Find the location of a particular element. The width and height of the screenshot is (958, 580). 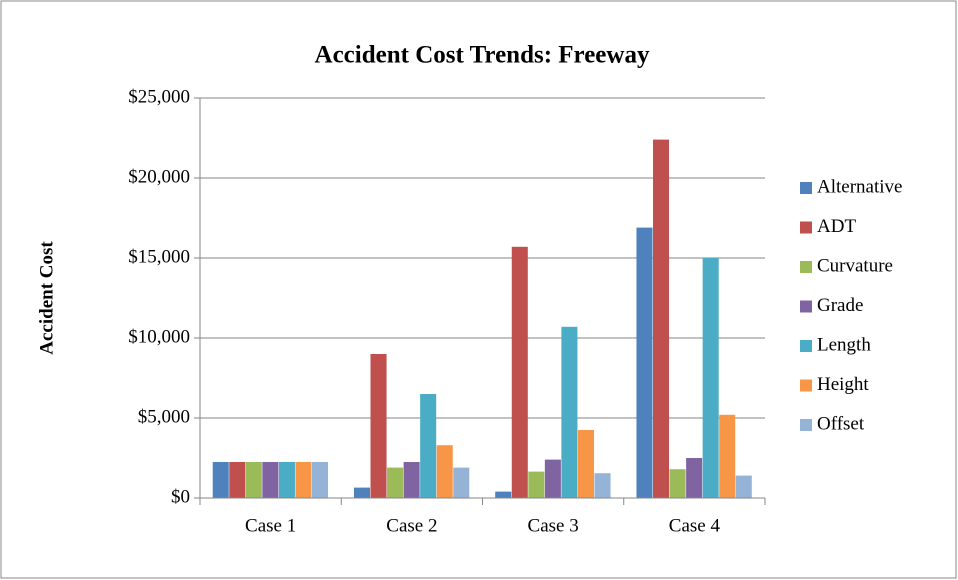

x-tick-label: Case 1 is located at coordinates (270, 525).